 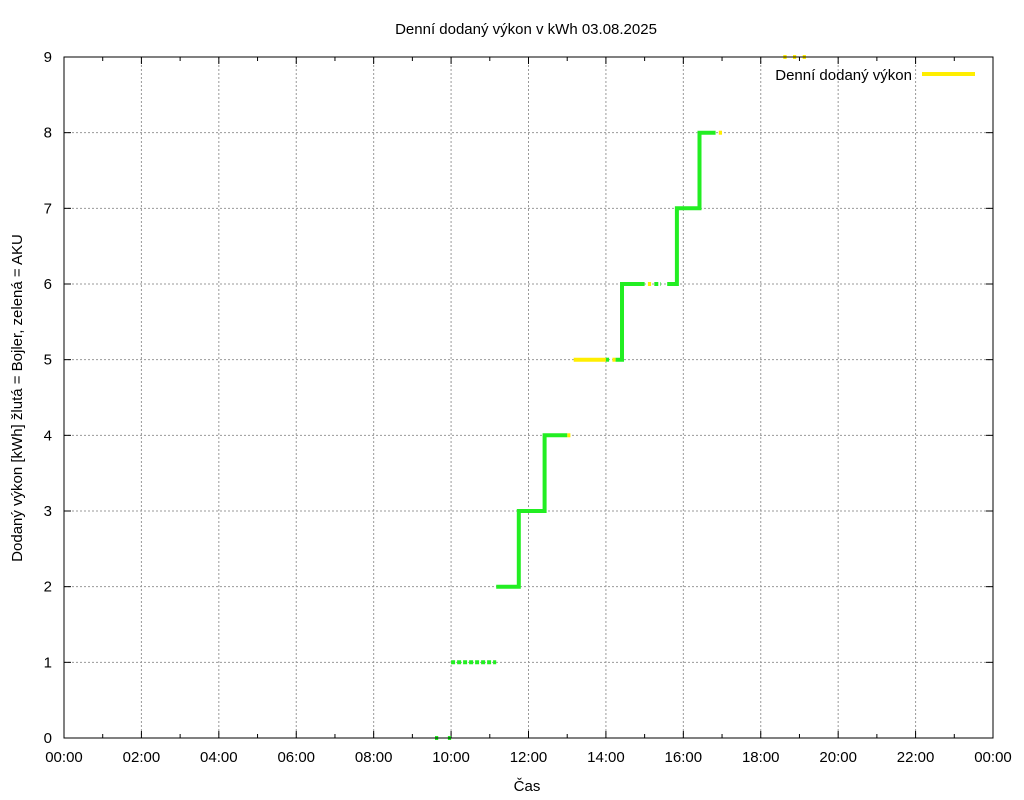 I want to click on x-tick-label: 12:00, so click(x=529, y=757).